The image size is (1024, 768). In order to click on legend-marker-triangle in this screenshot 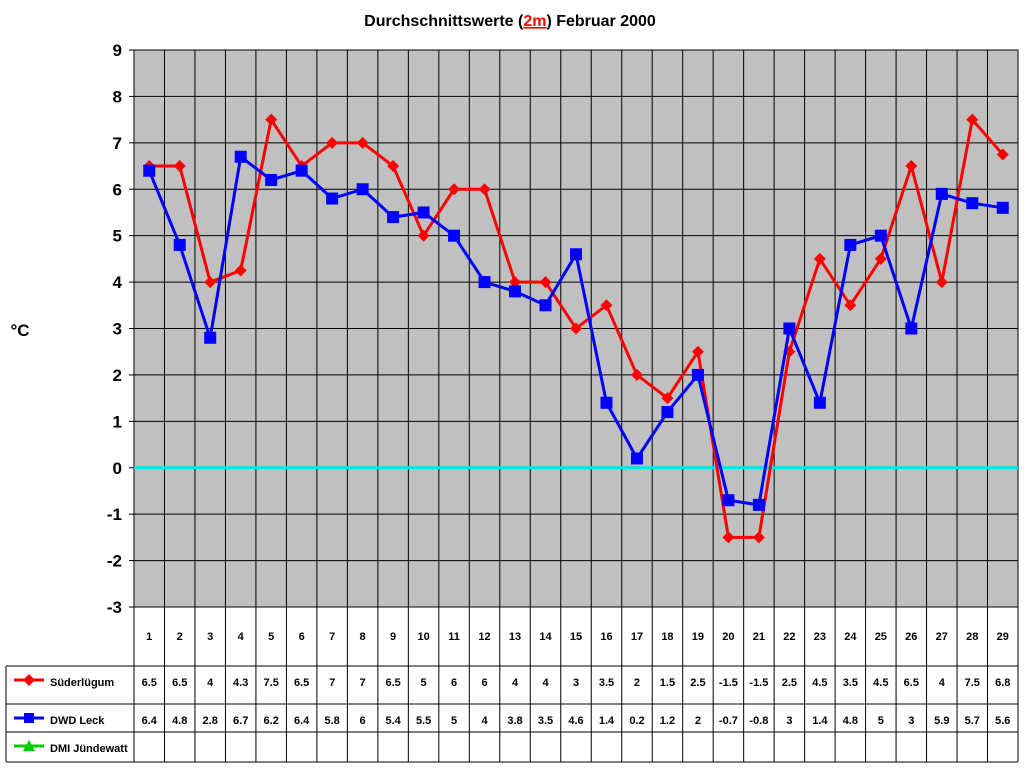, I will do `click(29, 745)`.